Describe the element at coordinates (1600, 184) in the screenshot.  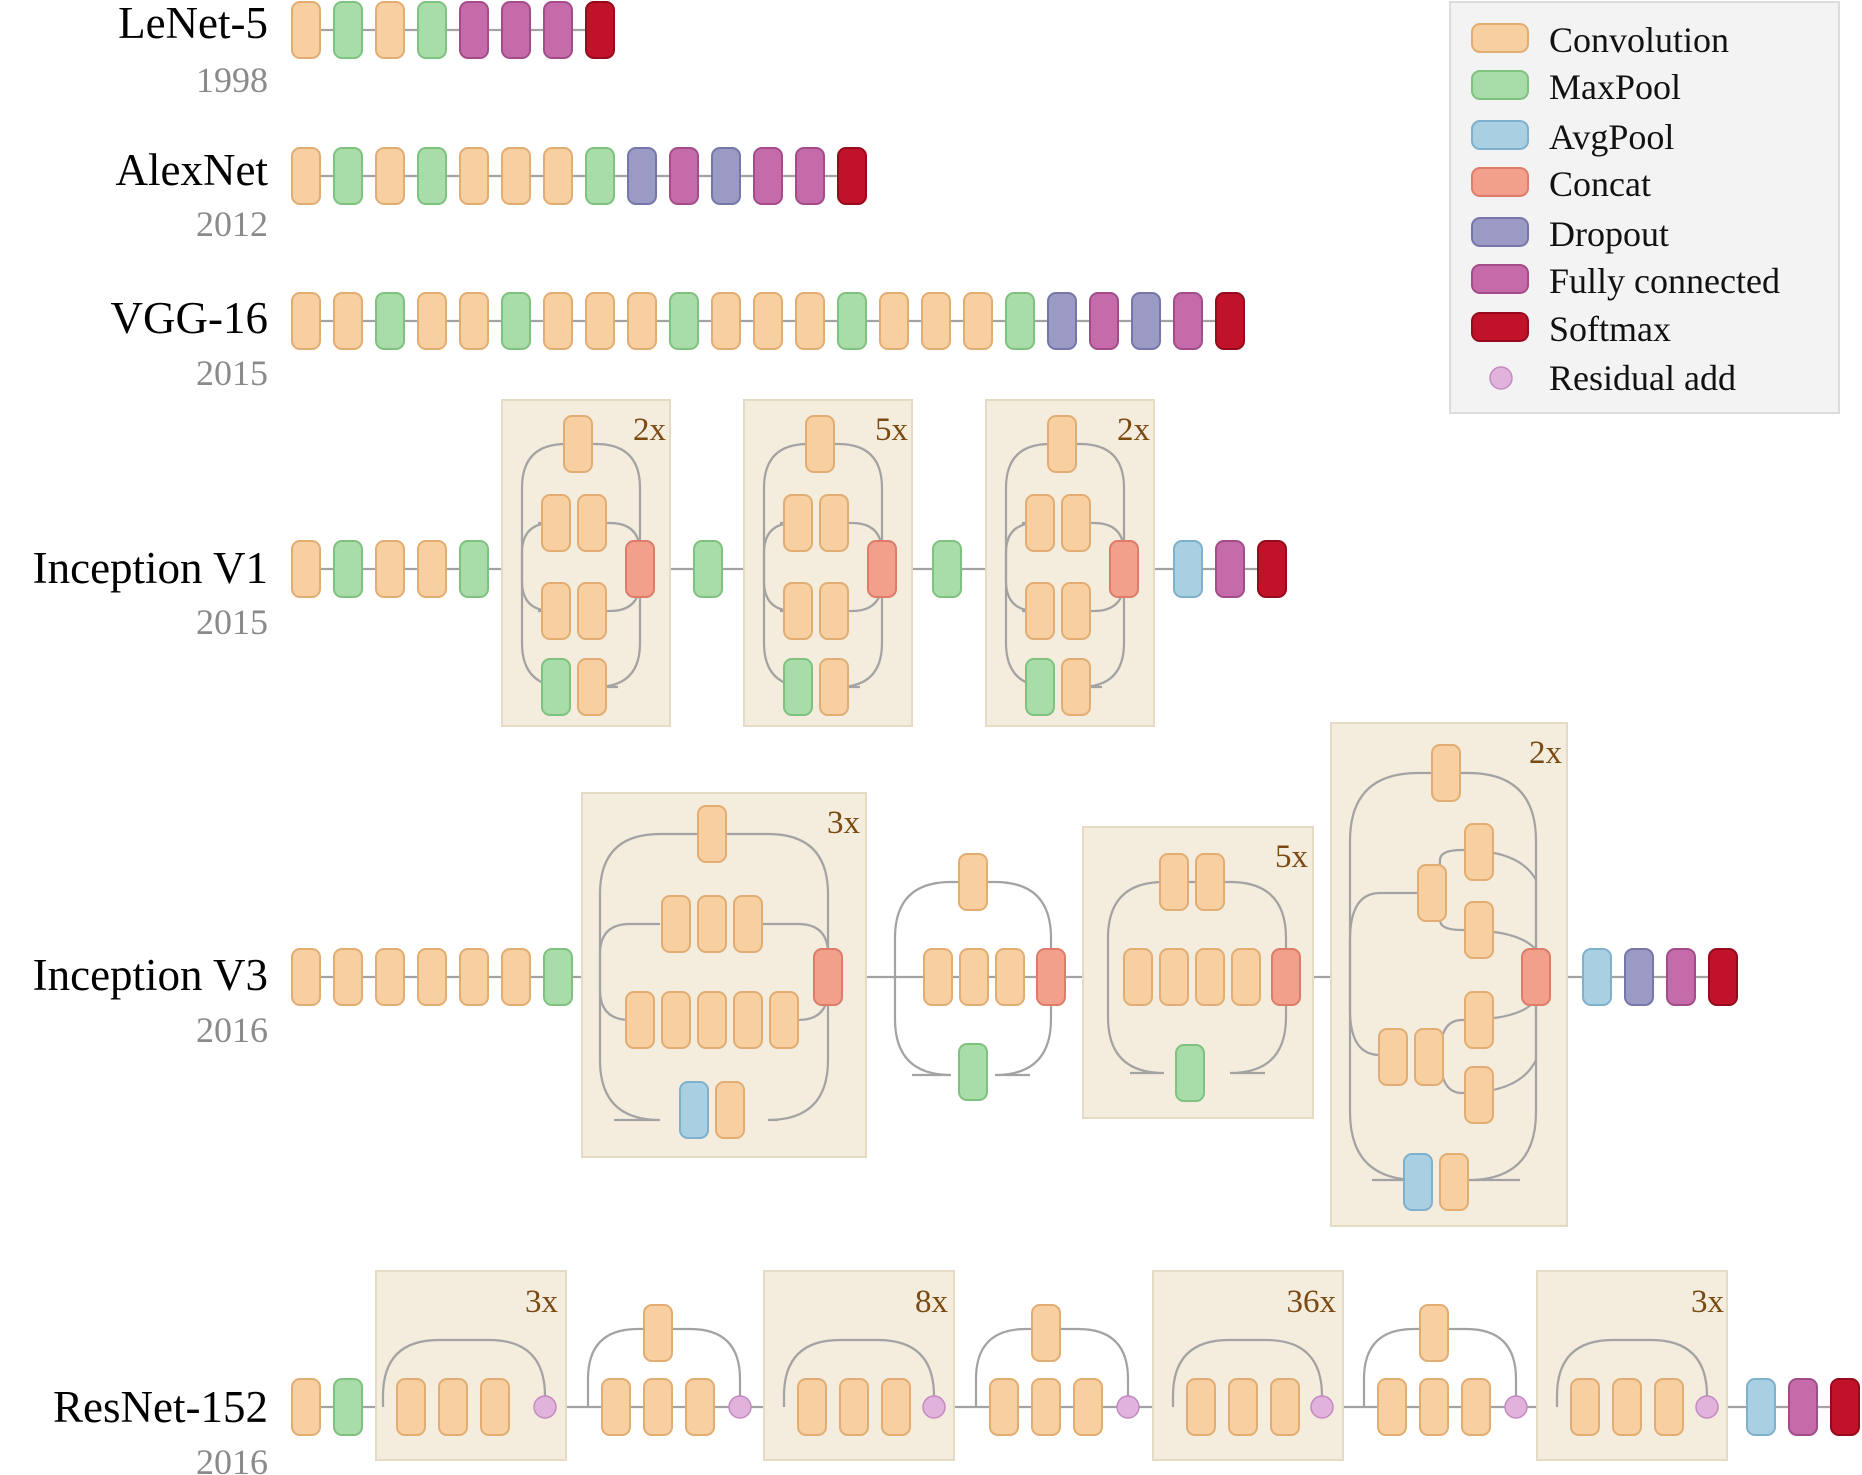
I see `legend-label-concat: Concat` at that location.